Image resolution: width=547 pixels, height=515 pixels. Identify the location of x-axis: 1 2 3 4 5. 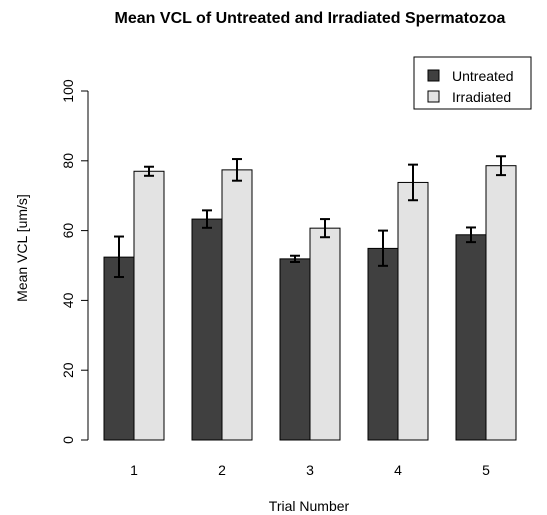
(310, 470).